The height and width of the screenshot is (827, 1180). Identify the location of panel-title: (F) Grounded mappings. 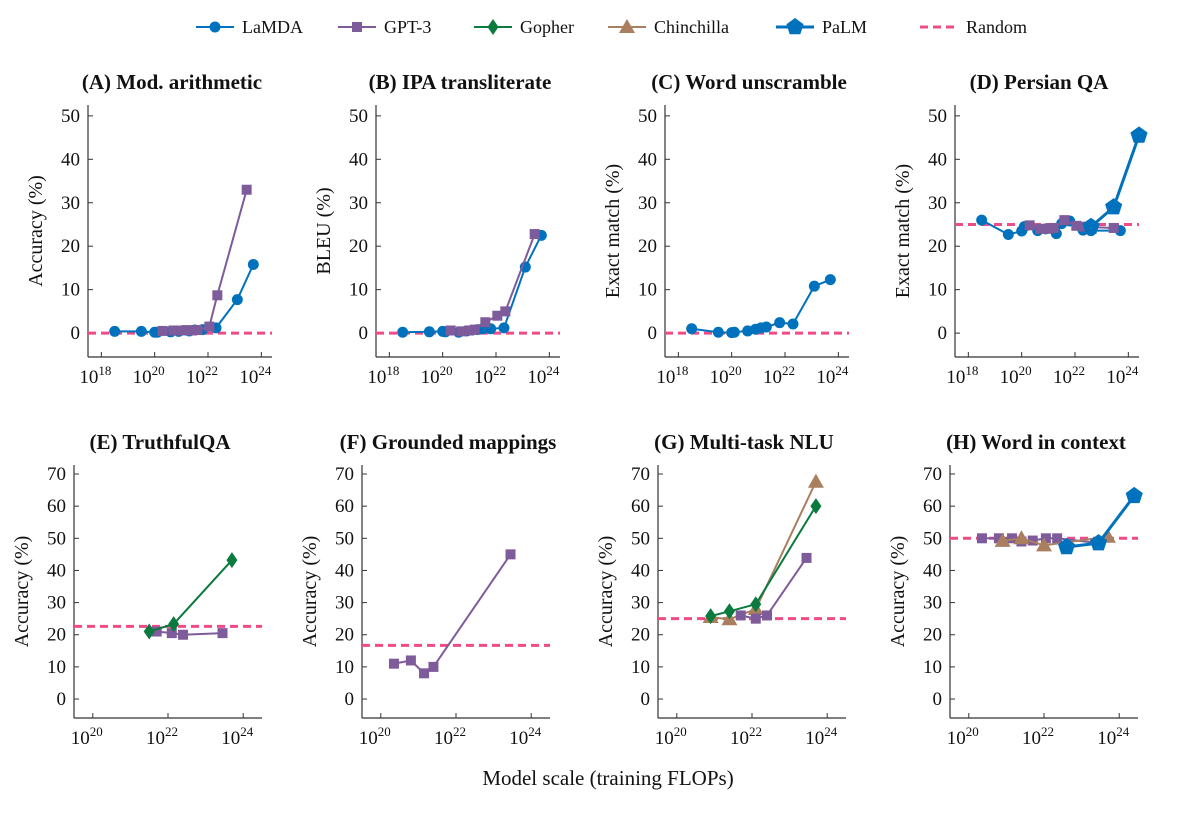
(448, 442).